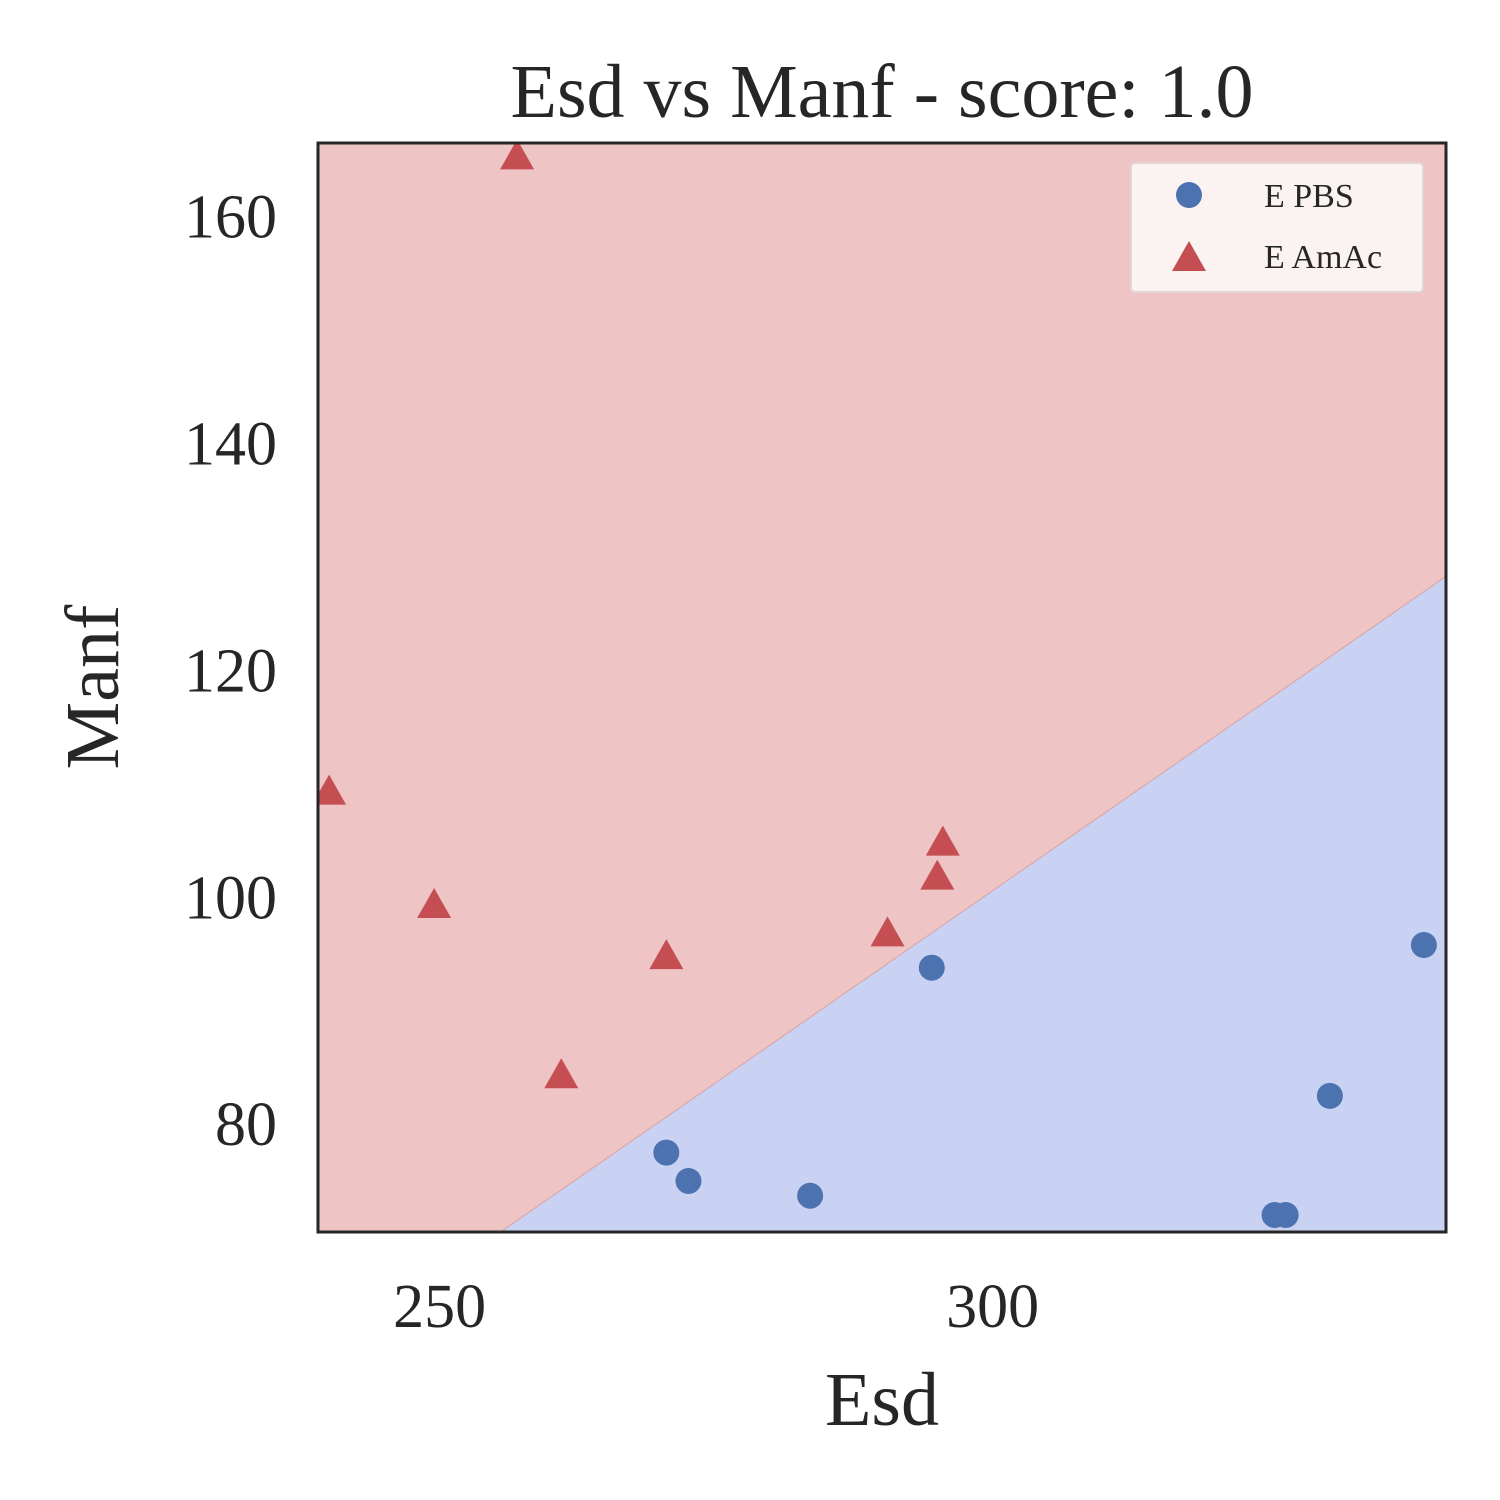  I want to click on y-tick-label: 160, so click(230, 218).